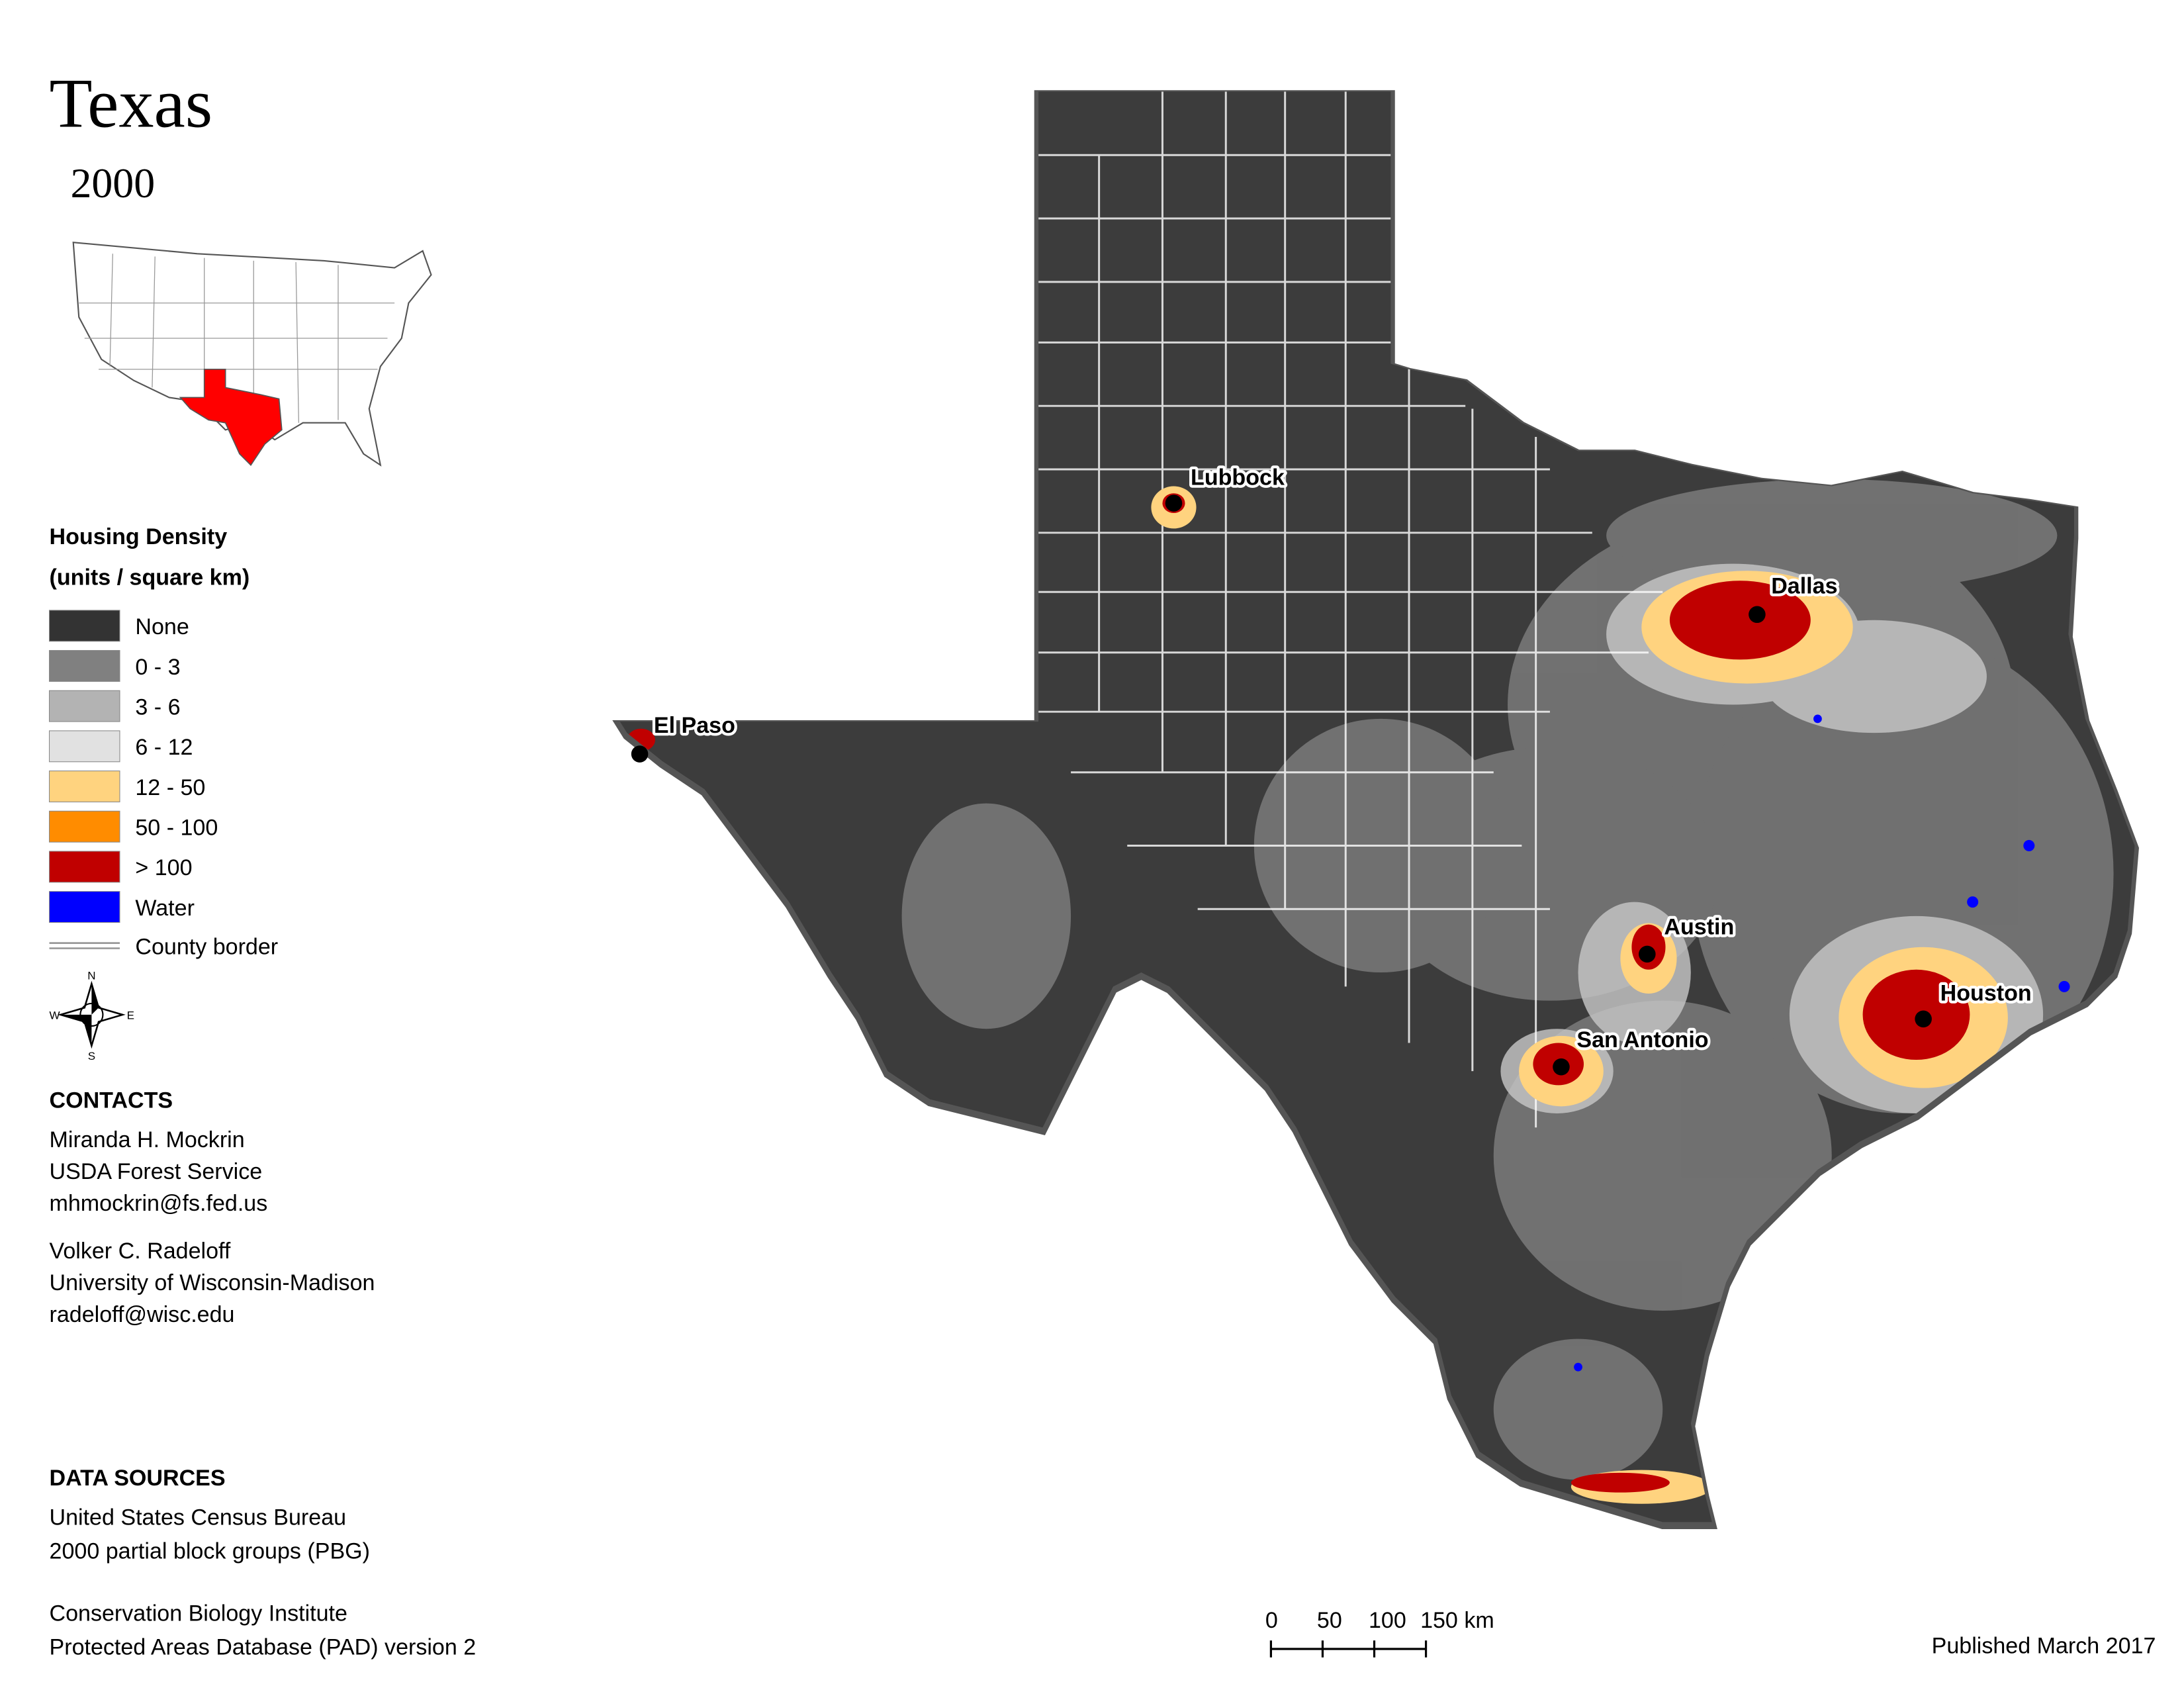  Describe the element at coordinates (170, 787) in the screenshot. I see `legend-label: 12 - 50` at that location.